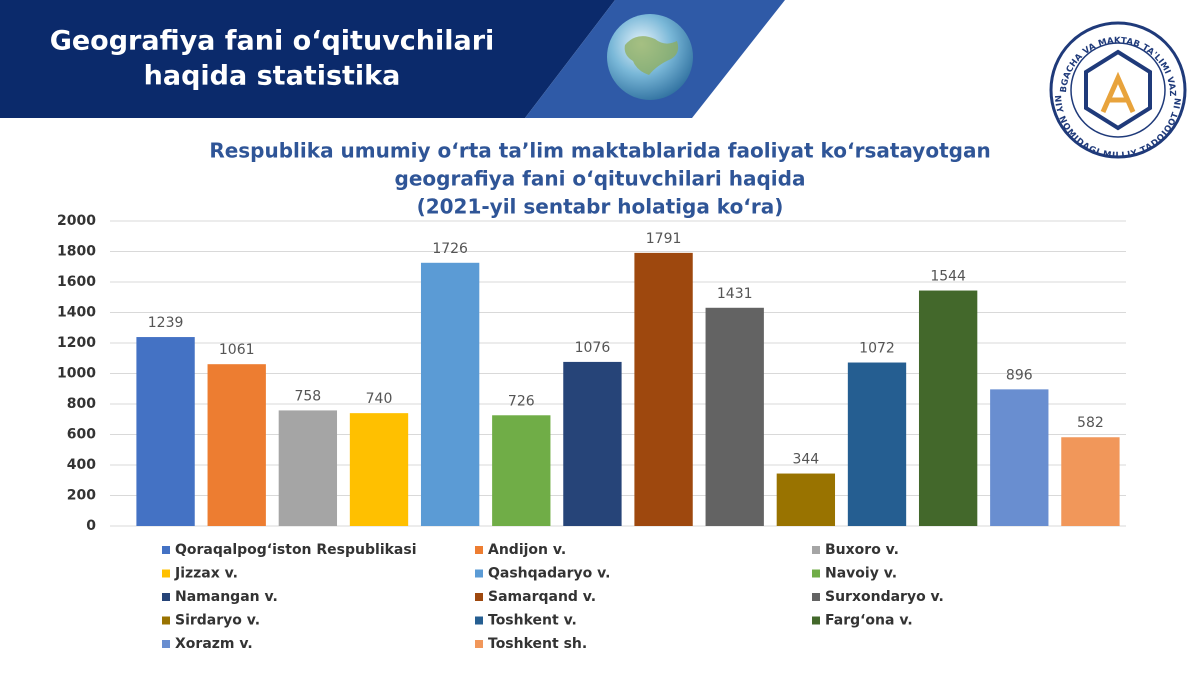  I want to click on legend-label: Qashqadaryo v., so click(549, 574).